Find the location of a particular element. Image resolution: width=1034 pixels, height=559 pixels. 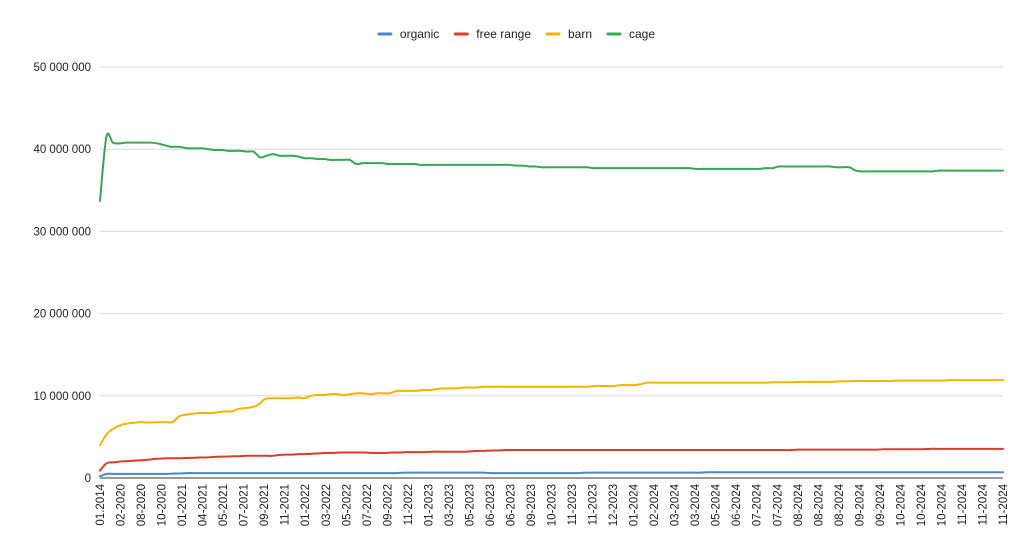

x-tick-label: 09-2021 is located at coordinates (265, 505).